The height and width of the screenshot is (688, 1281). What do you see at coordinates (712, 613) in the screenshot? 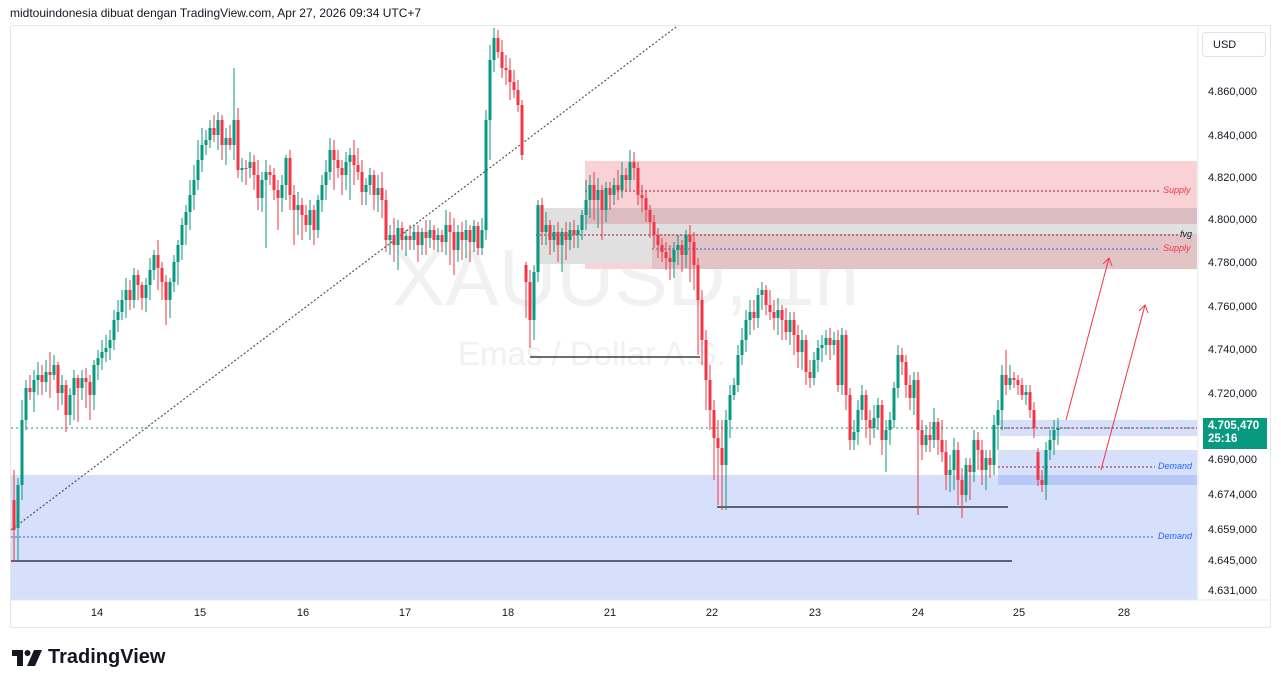
I see `time-tick-label: 22` at bounding box center [712, 613].